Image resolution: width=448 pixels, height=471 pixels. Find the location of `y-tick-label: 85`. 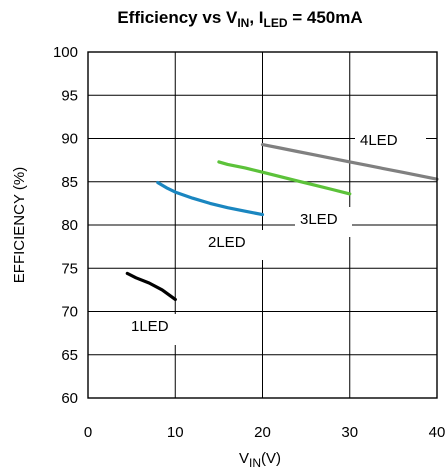

y-tick-label: 85 is located at coordinates (69, 182).